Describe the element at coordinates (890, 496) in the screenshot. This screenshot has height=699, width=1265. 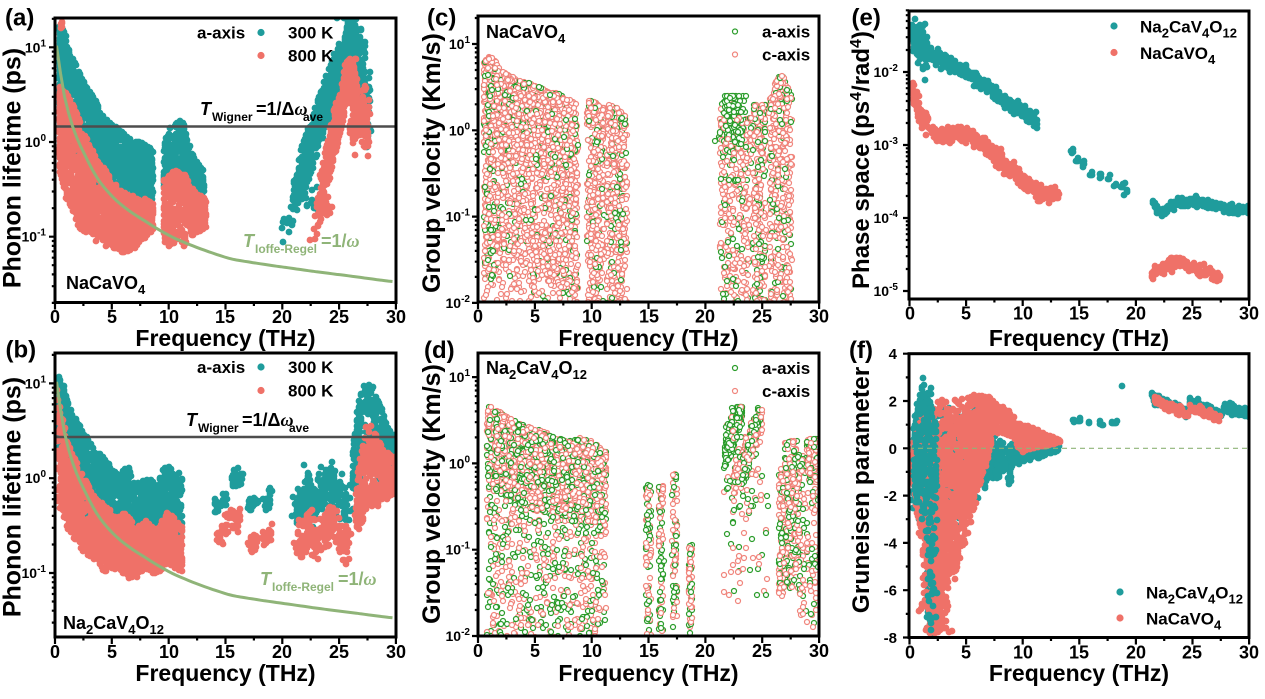
I see `svg-text: -2` at that location.